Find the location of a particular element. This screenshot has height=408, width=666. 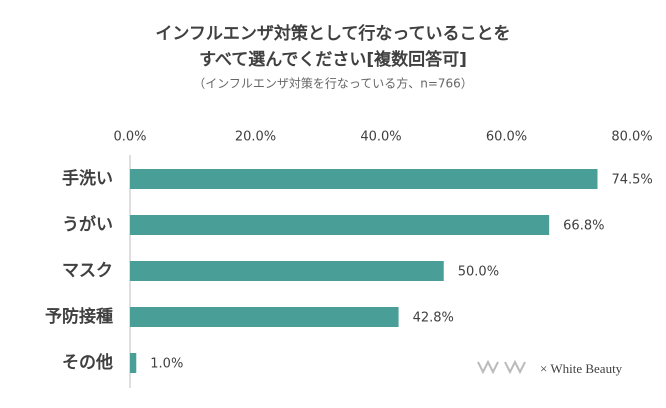

value-label: 42.8% is located at coordinates (433, 318).